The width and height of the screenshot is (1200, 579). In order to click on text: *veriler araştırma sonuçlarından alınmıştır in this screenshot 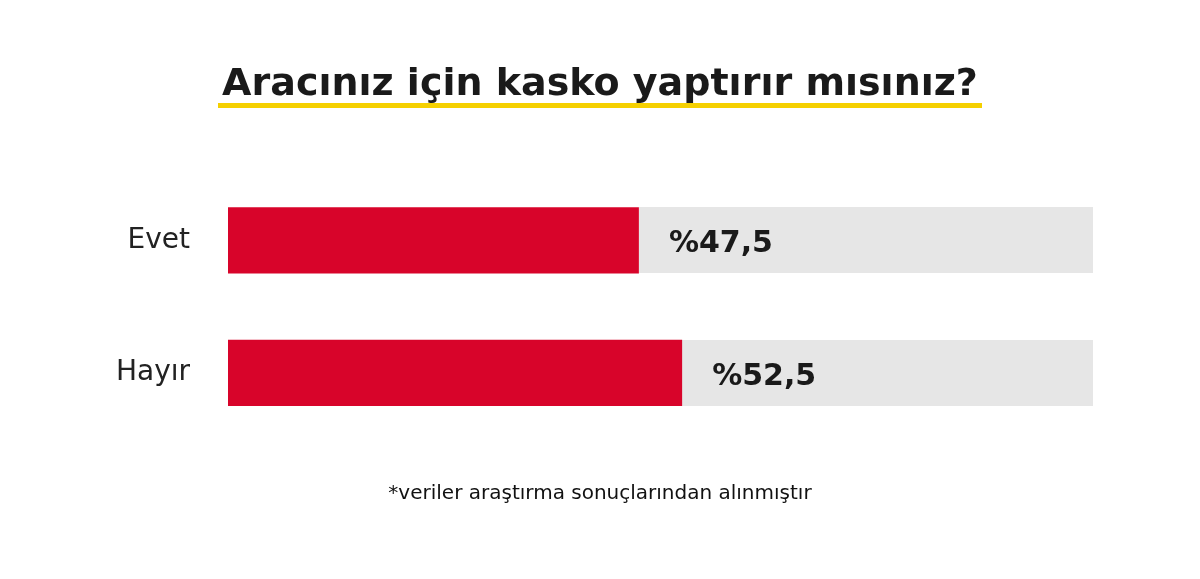, I will do `click(600, 492)`.